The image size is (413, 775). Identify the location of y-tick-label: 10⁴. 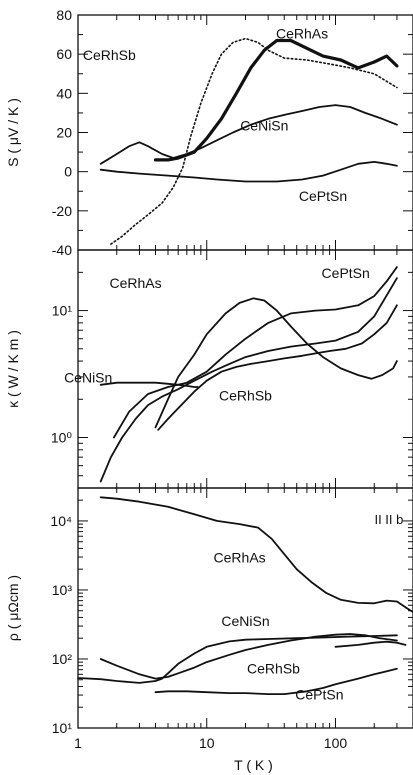
(61, 521).